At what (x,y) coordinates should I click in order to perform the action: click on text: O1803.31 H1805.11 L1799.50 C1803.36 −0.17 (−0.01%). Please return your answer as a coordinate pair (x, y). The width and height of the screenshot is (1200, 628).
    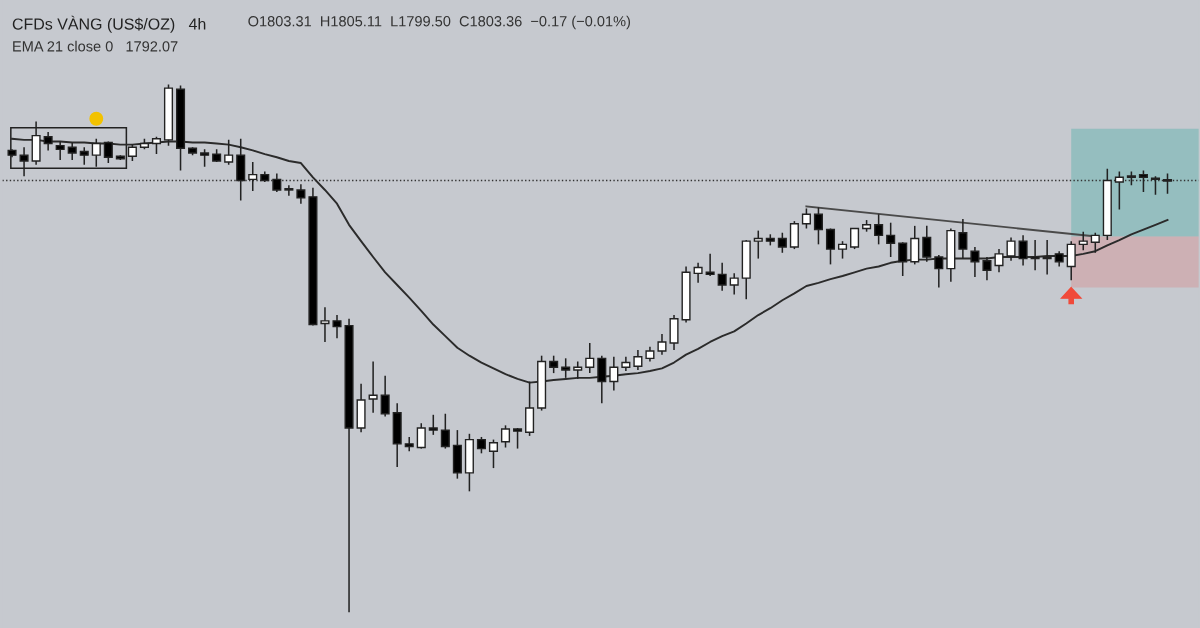
    Looking at the image, I should click on (439, 22).